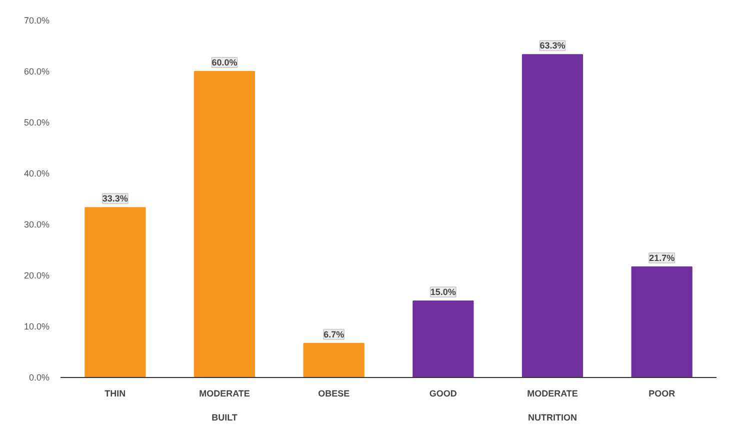  Describe the element at coordinates (37, 225) in the screenshot. I see `y-tick-label: 30.0%` at that location.